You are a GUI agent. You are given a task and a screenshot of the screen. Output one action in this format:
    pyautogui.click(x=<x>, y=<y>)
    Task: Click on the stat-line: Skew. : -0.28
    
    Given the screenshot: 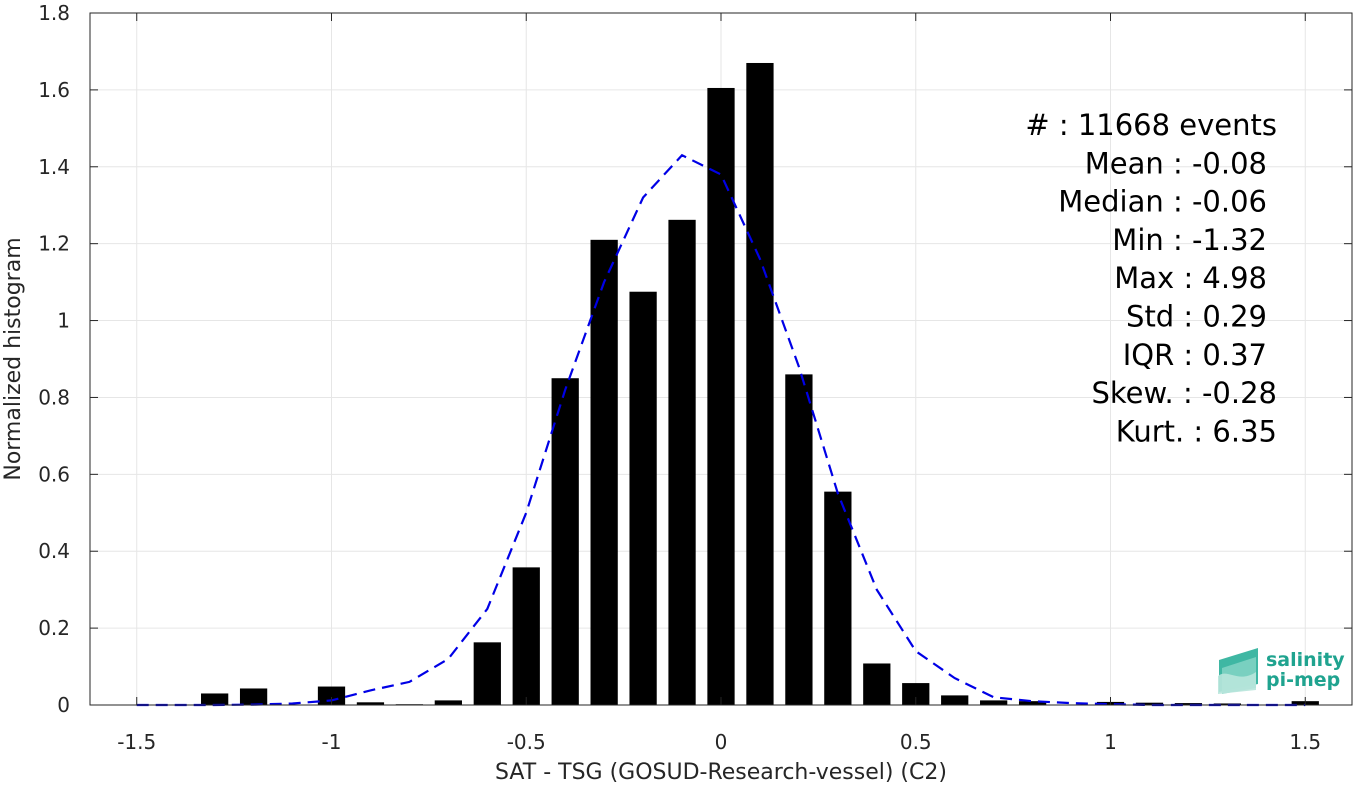 What is the action you would take?
    pyautogui.click(x=1184, y=393)
    